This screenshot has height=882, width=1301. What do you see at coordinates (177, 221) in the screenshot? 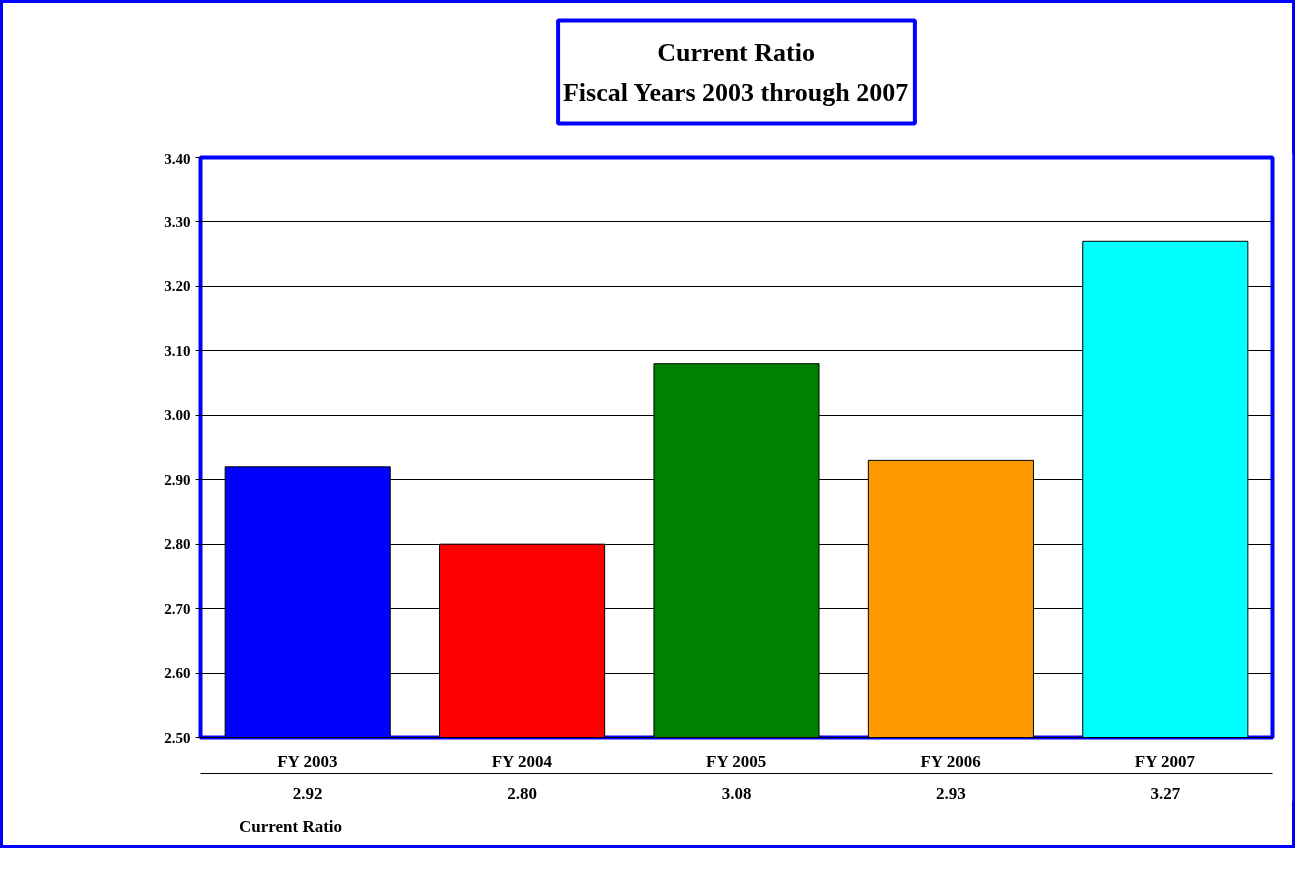
I see `y-tick-label: 3.30` at bounding box center [177, 221].